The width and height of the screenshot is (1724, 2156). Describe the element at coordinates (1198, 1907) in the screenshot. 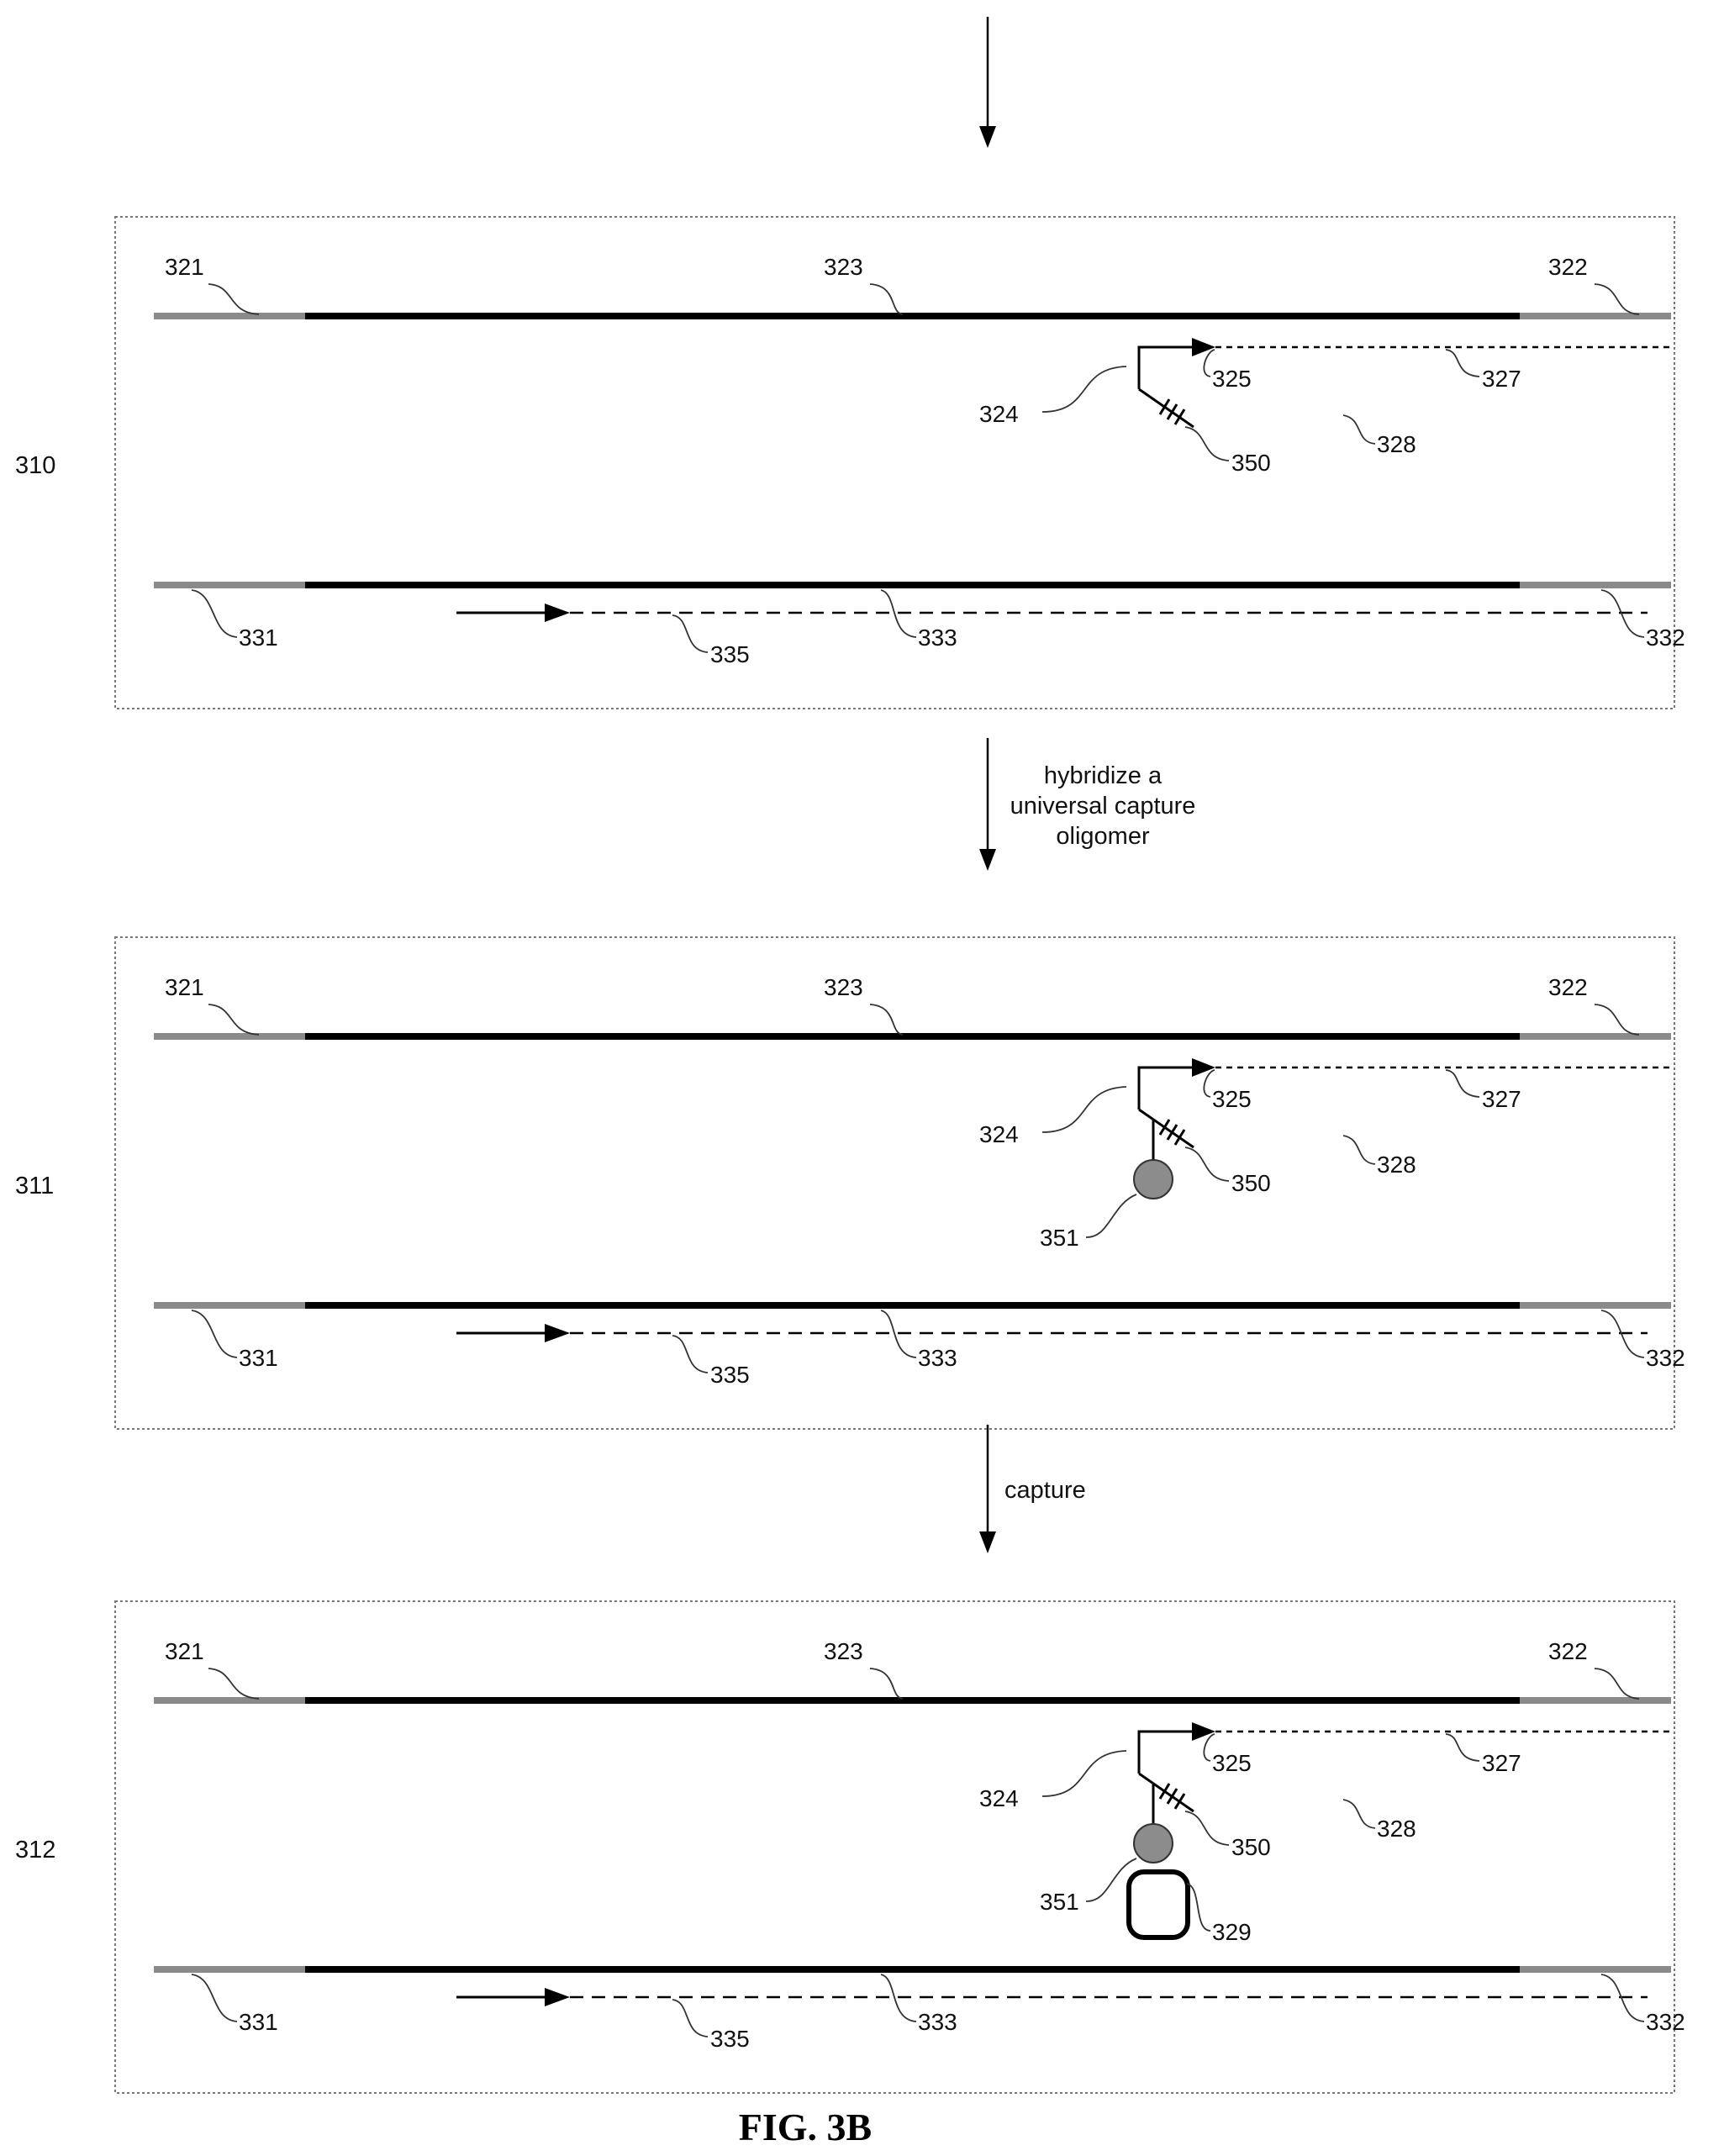

I see `leader-capture-support` at that location.